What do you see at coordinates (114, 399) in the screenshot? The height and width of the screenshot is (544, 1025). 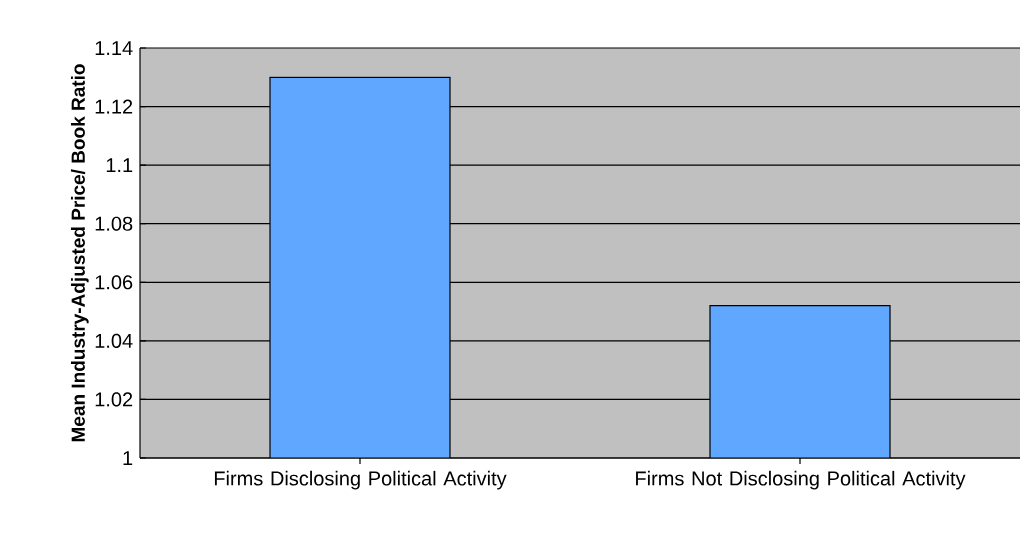 I see `y-tick-label: 1.02` at bounding box center [114, 399].